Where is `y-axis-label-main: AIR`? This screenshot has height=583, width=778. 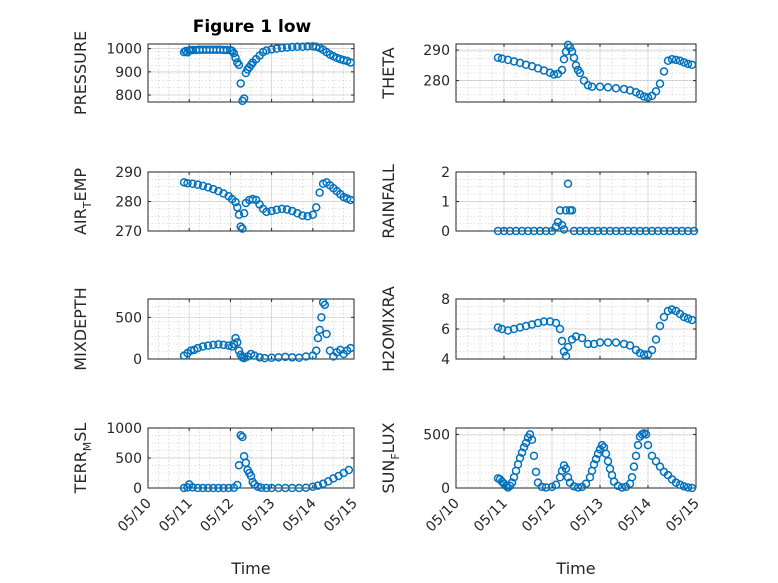
y-axis-label-main: AIR is located at coordinates (80, 221).